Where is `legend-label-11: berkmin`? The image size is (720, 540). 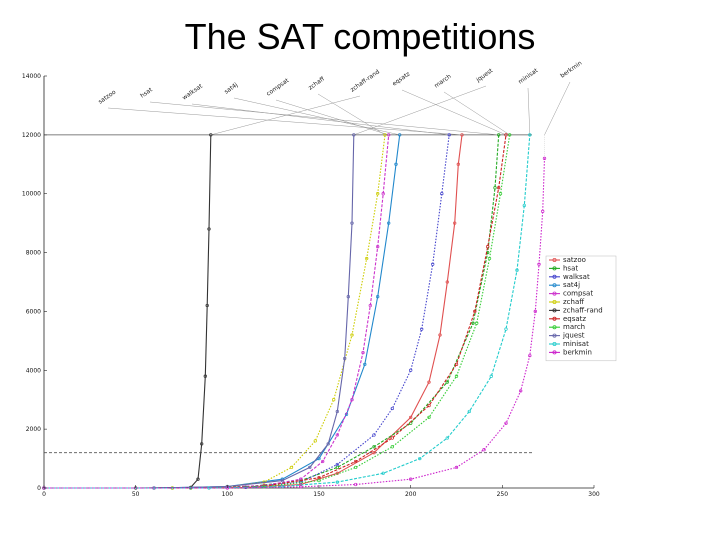 legend-label-11: berkmin is located at coordinates (577, 352).